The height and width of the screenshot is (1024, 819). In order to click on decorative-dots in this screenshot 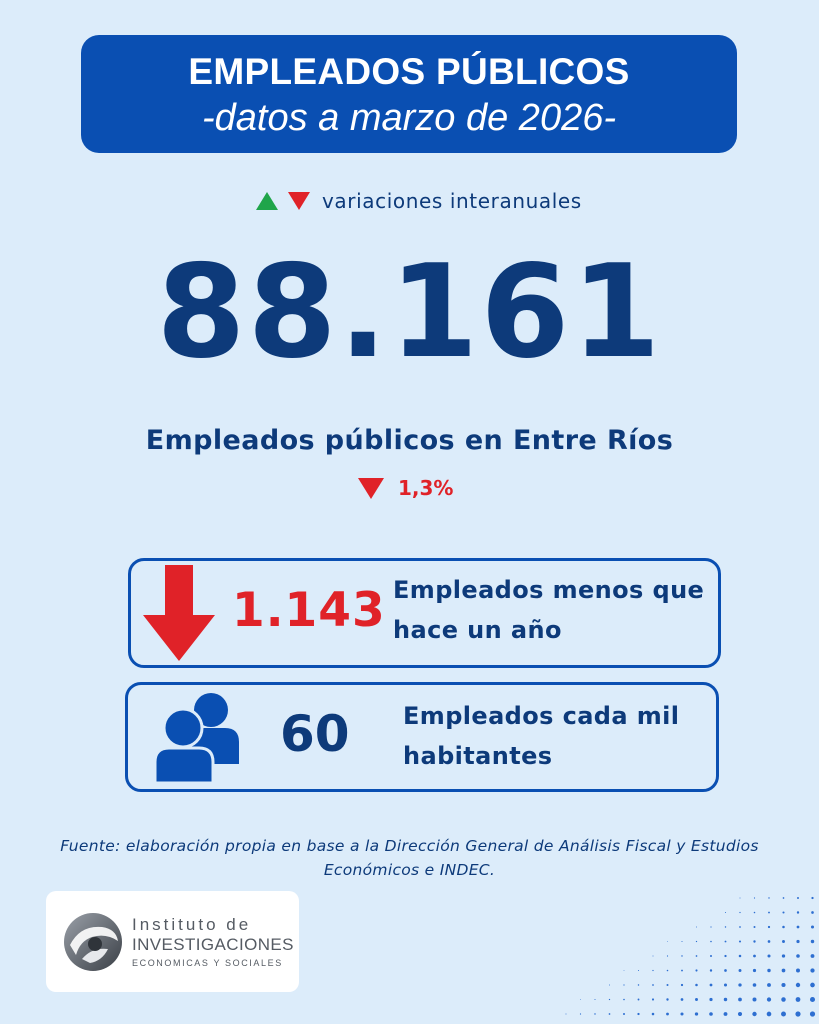, I will do `click(690, 956)`.